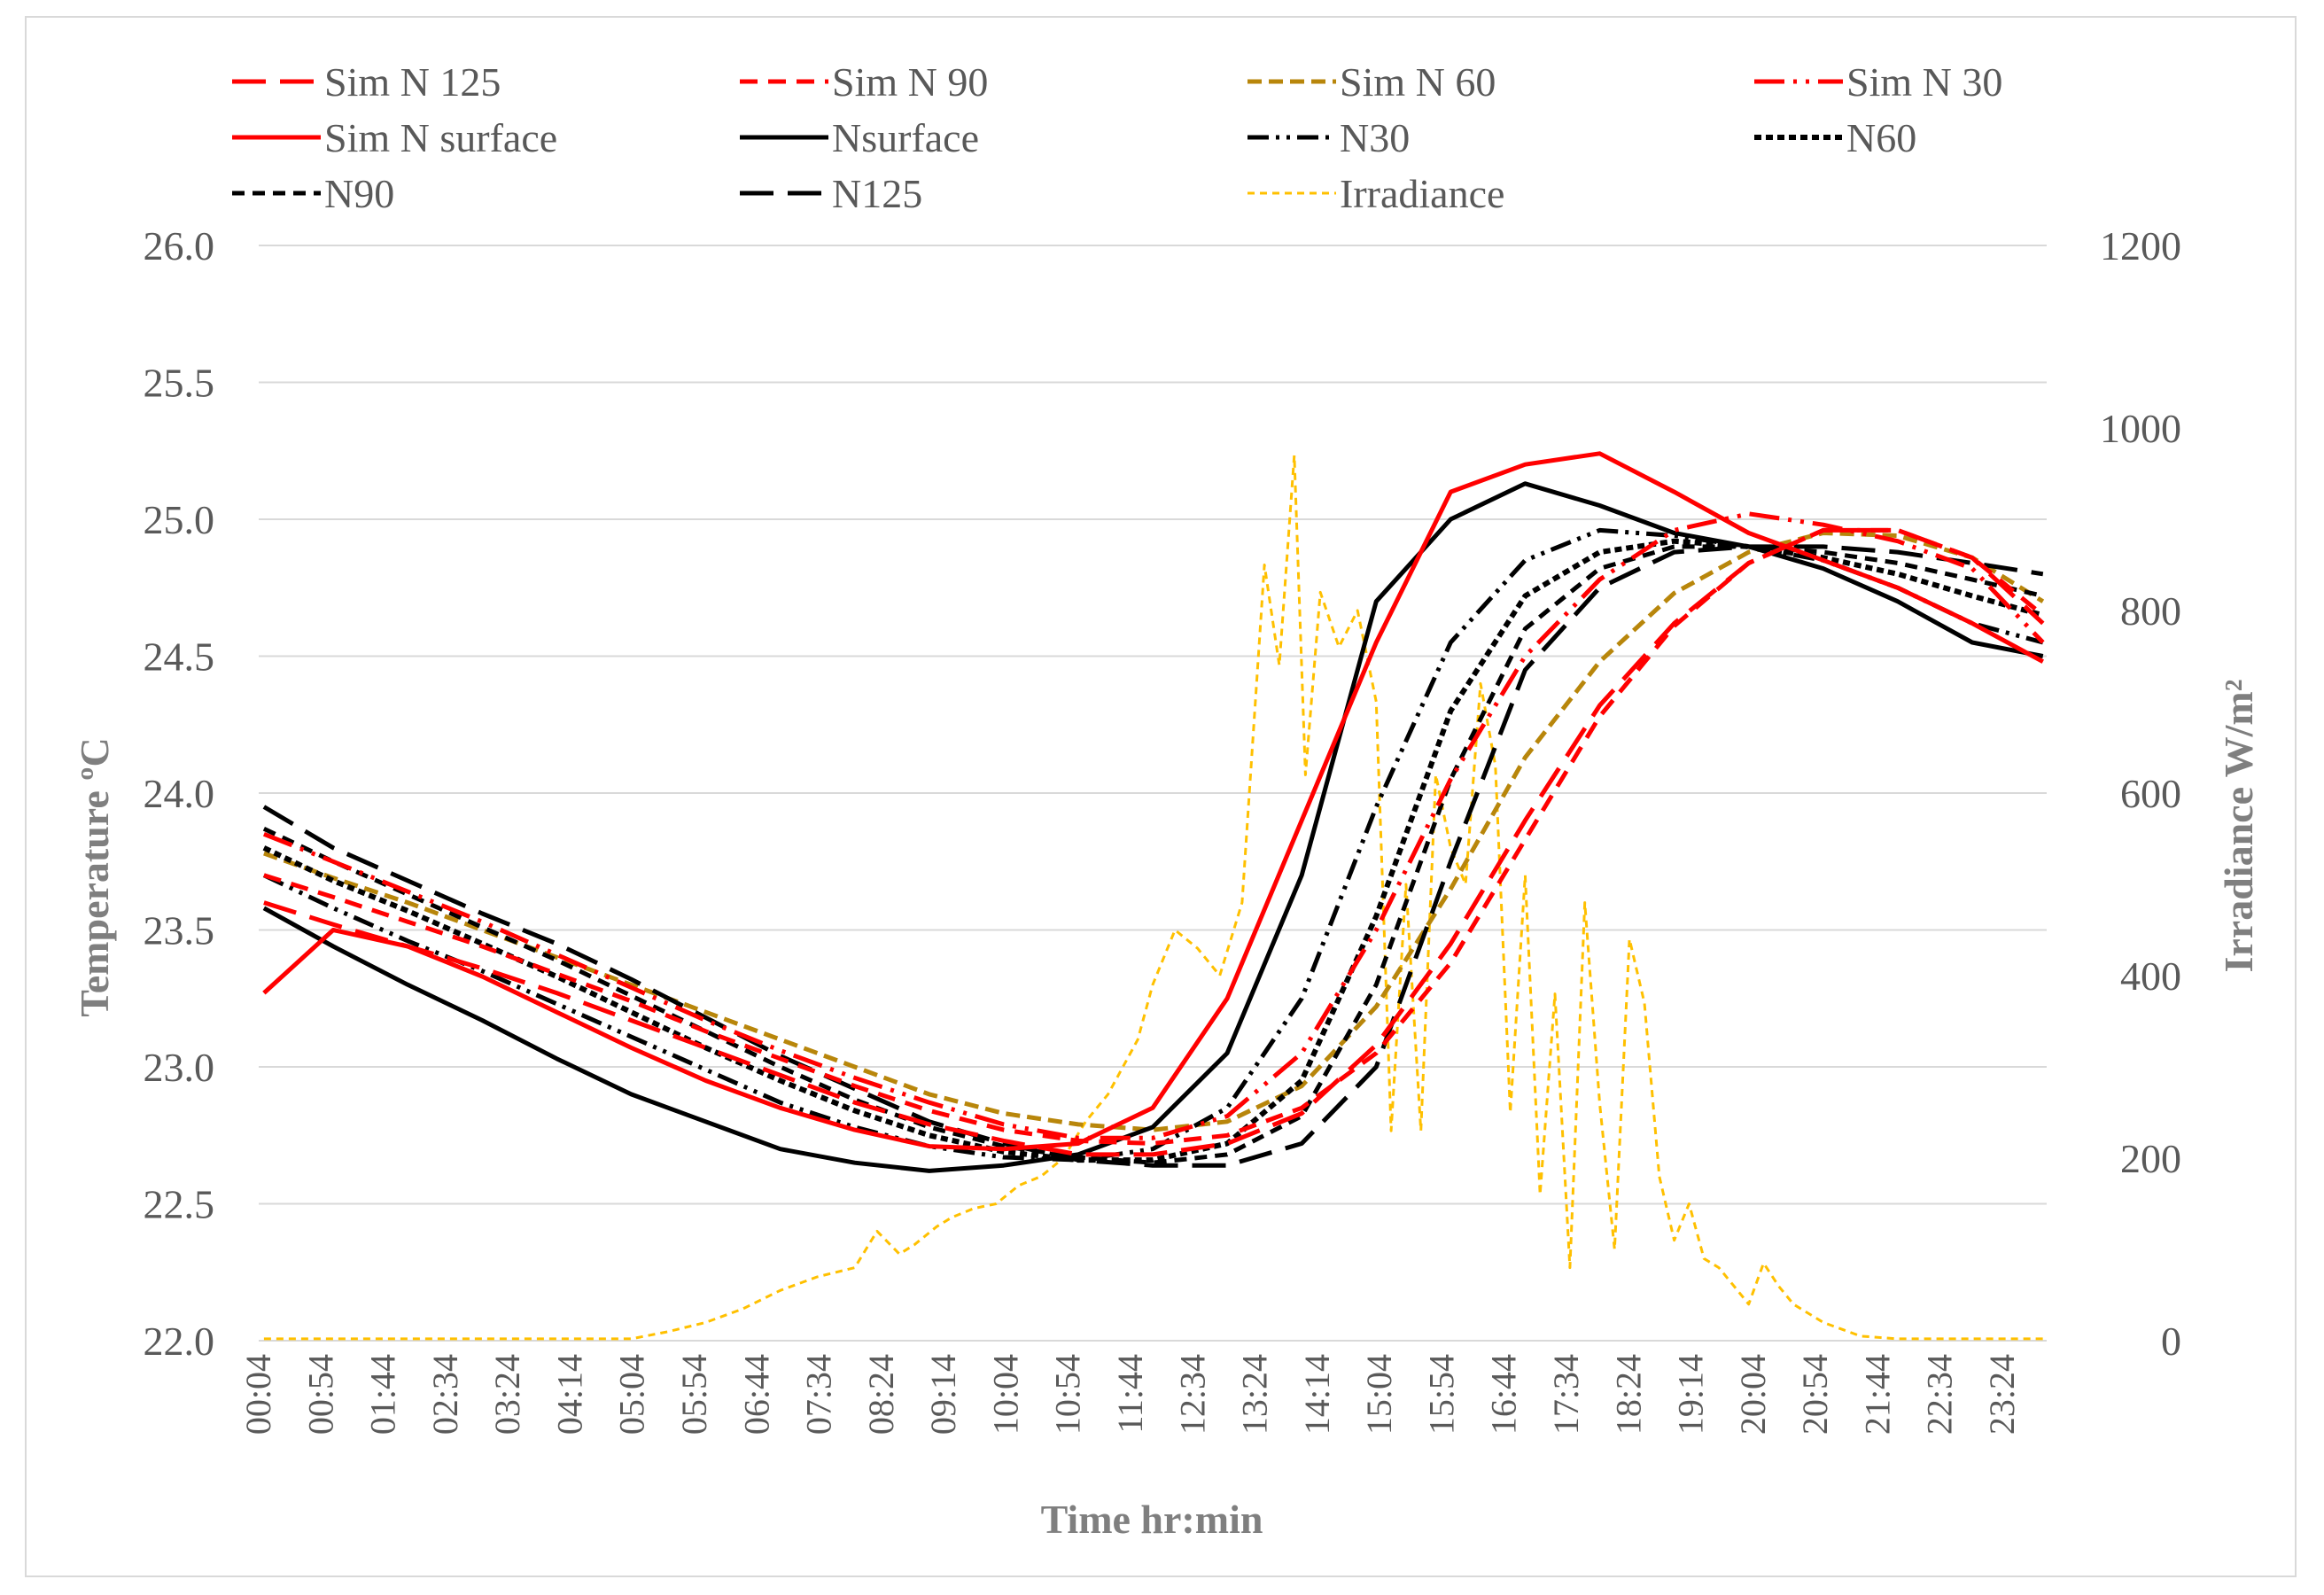  What do you see at coordinates (1068, 1394) in the screenshot?
I see `x-tick-label: 10:54` at bounding box center [1068, 1394].